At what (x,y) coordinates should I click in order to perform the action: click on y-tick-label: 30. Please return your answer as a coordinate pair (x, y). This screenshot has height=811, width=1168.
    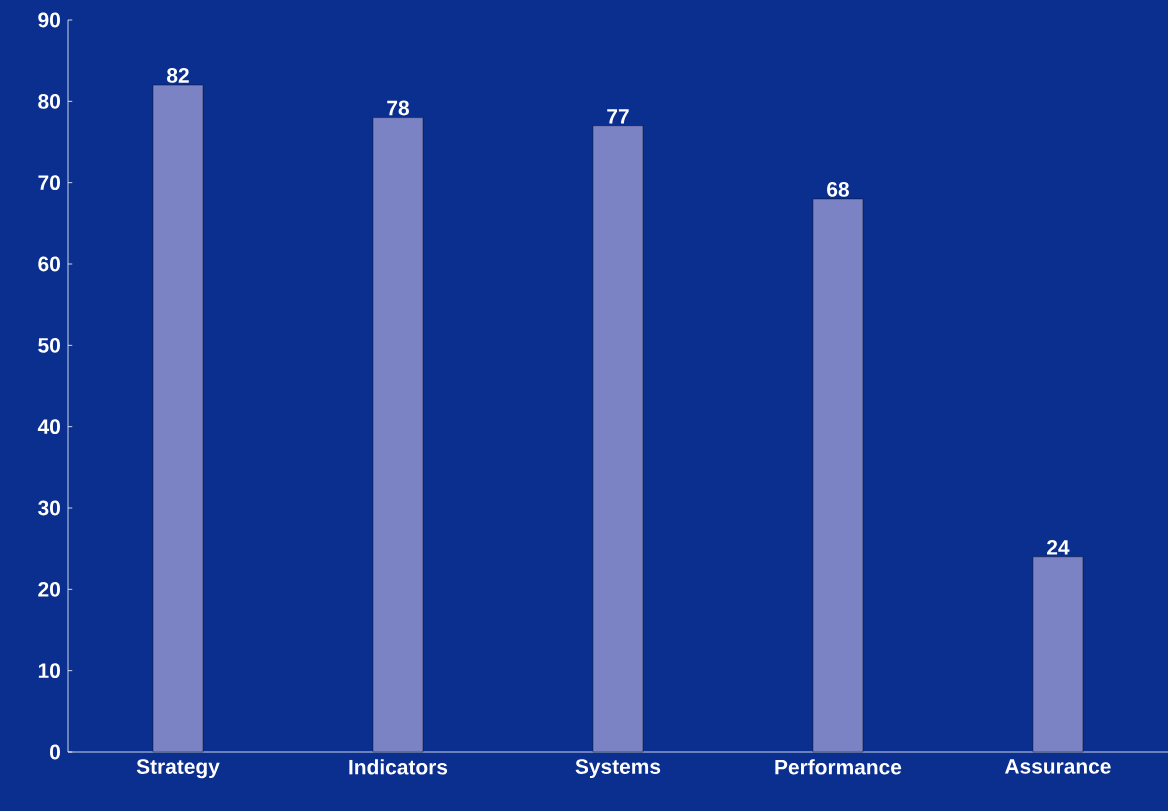
    Looking at the image, I should click on (49, 508).